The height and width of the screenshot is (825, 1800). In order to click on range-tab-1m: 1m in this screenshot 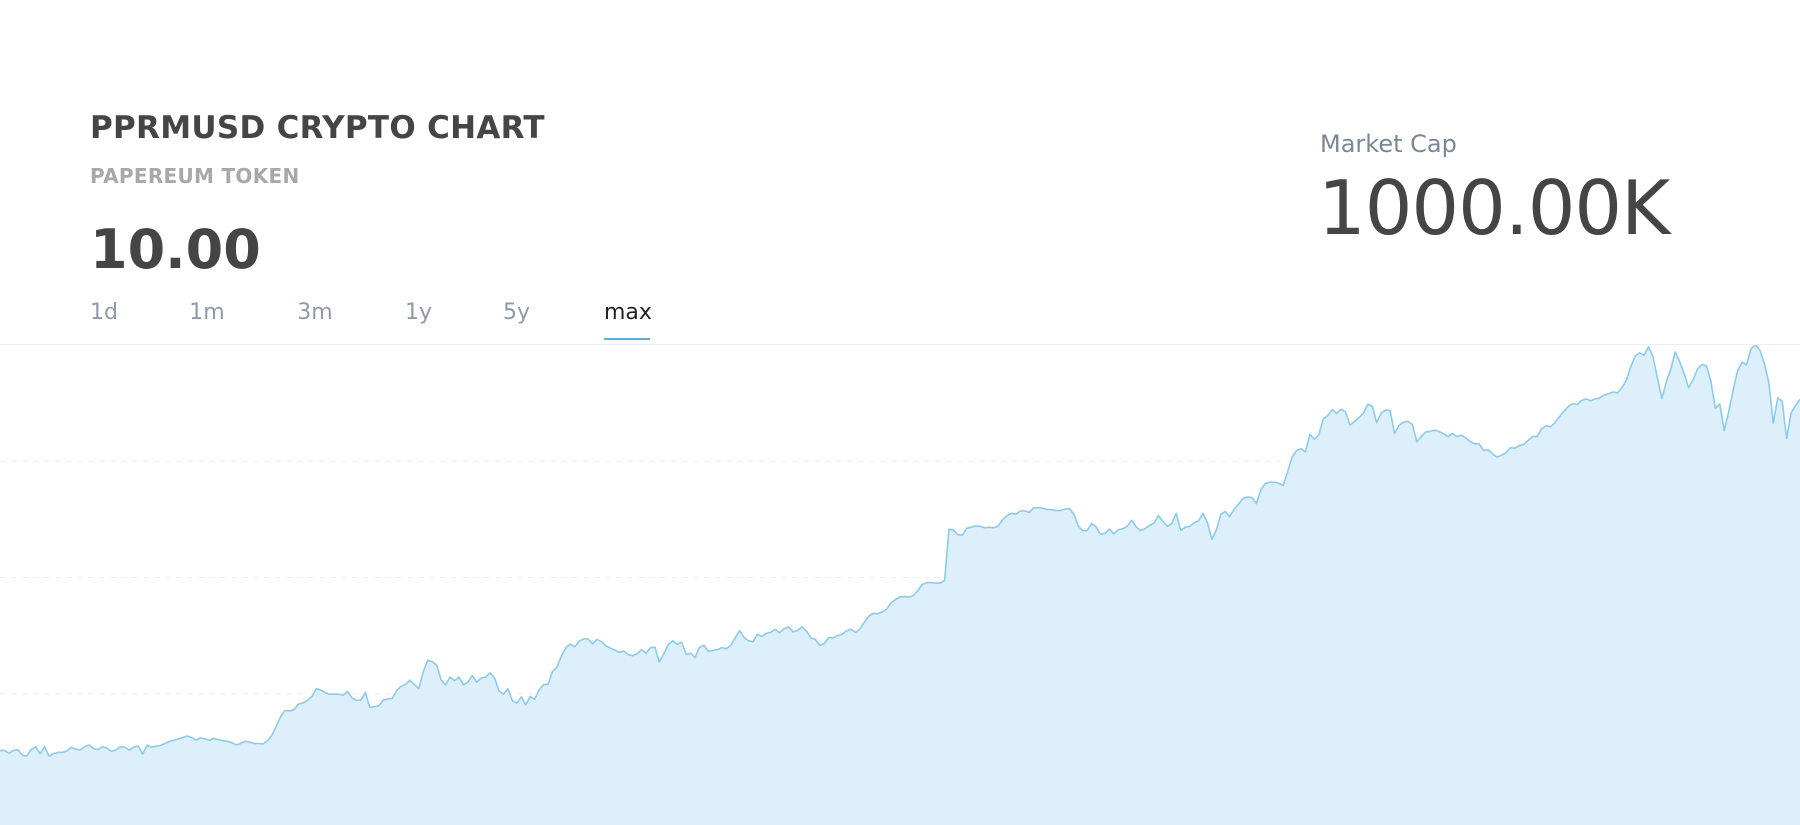, I will do `click(207, 312)`.